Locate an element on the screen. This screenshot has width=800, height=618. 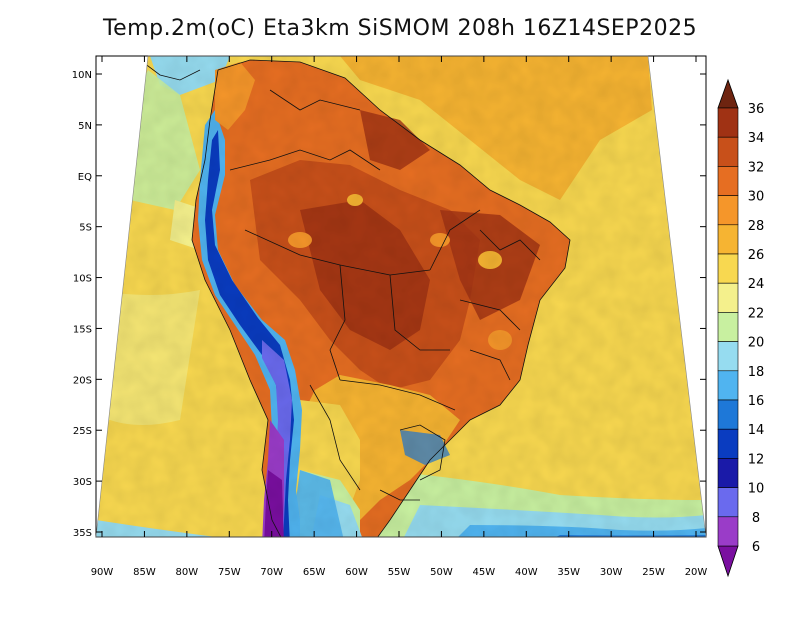
lat-tick-label: 10N is located at coordinates (82, 75).